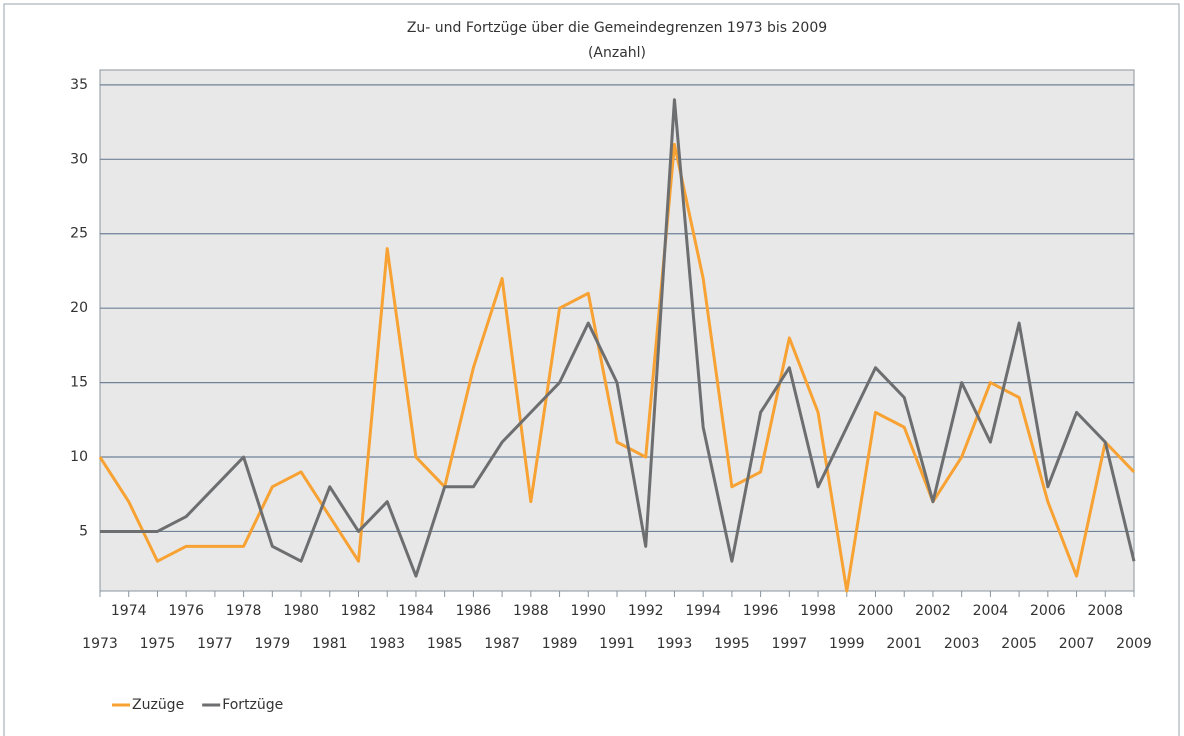 This screenshot has width=1184, height=736. What do you see at coordinates (962, 644) in the screenshot?
I see `x-tick-label: 2003` at bounding box center [962, 644].